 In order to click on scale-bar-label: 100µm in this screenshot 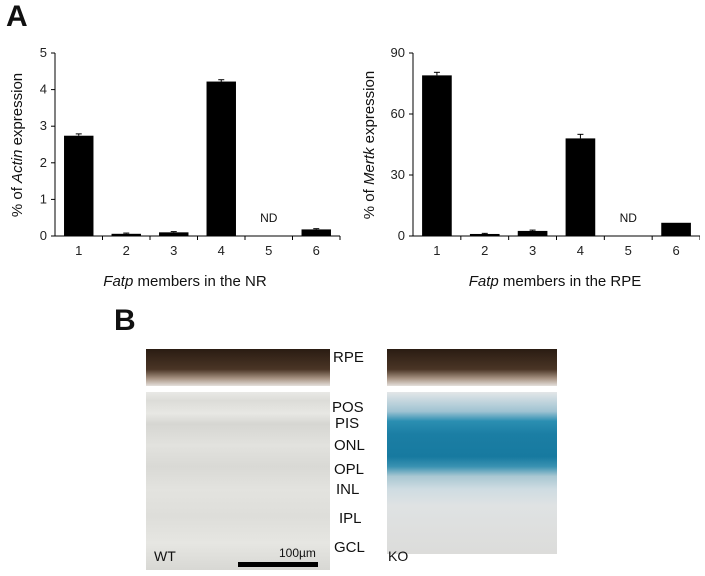, I will do `click(297, 553)`.